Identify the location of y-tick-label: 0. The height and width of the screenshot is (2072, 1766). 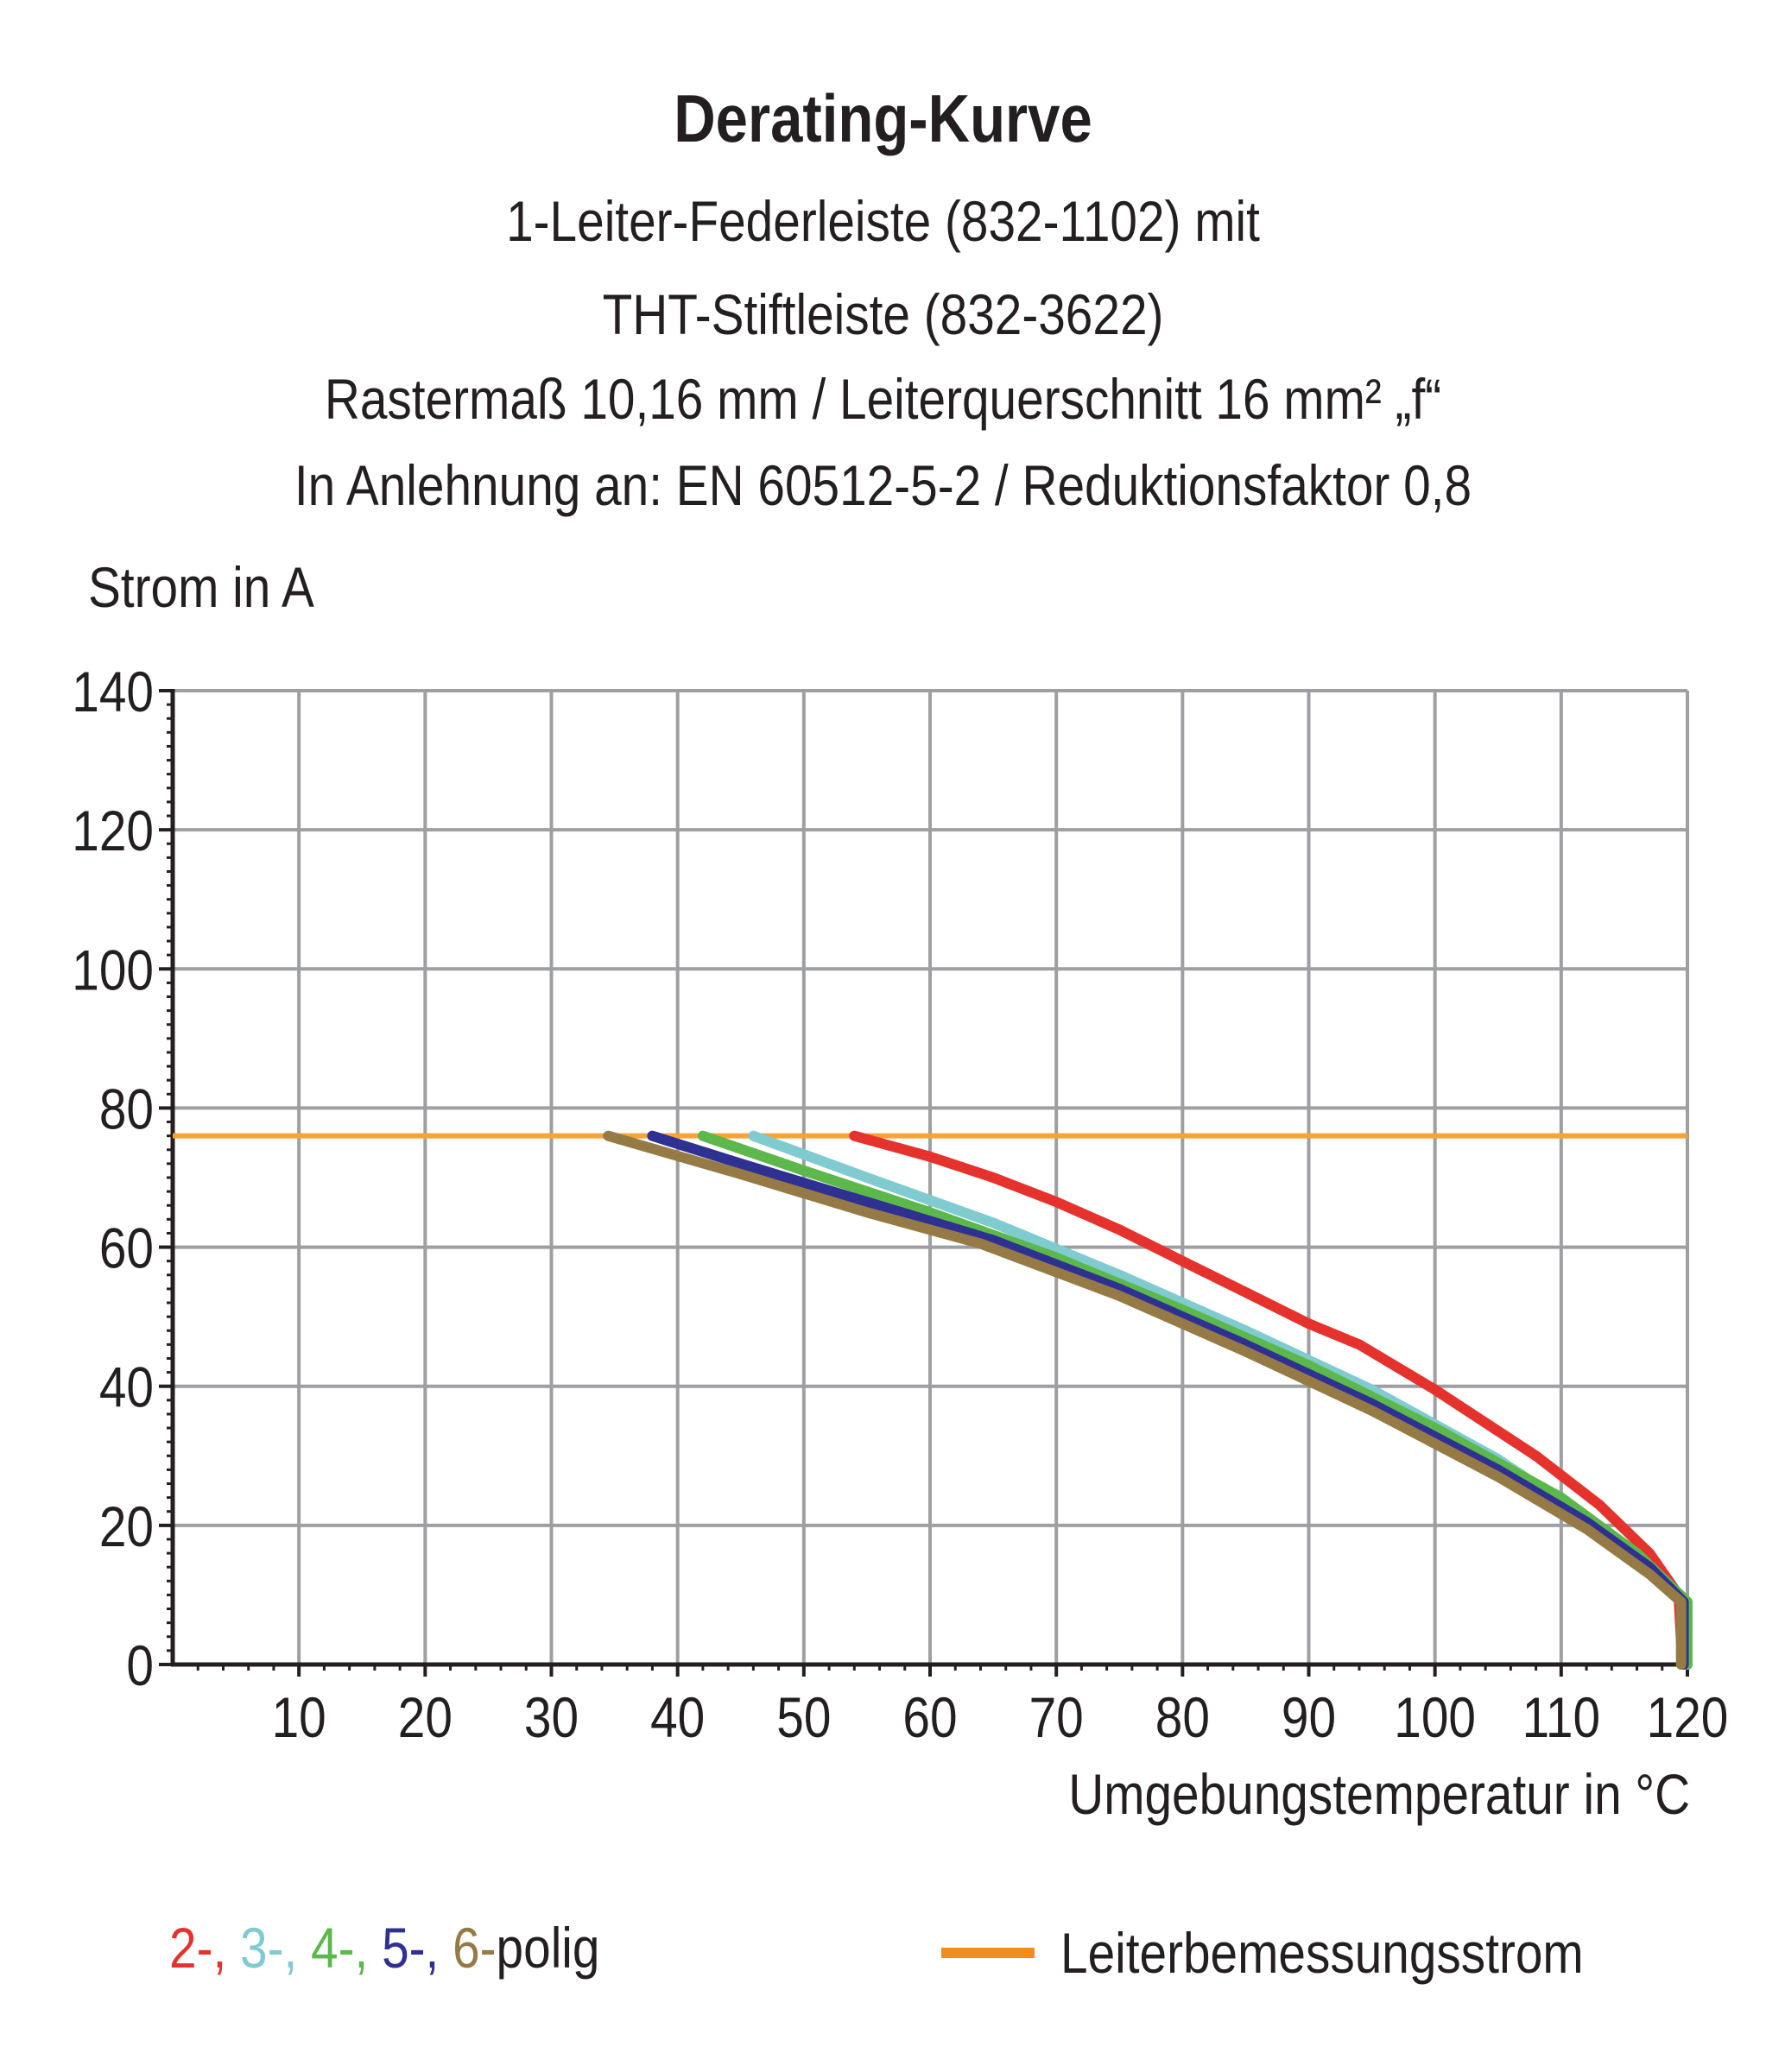
(140, 1666).